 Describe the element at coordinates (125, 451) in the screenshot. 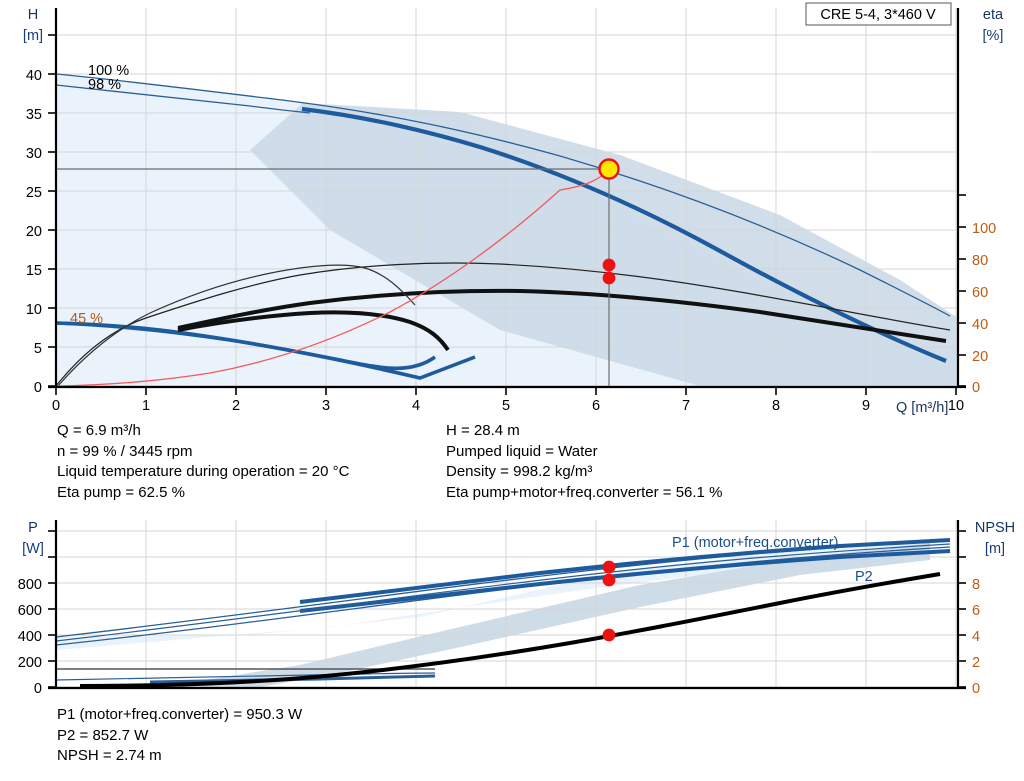

I see `info-n: n = 99 % / 3445 rpm` at that location.